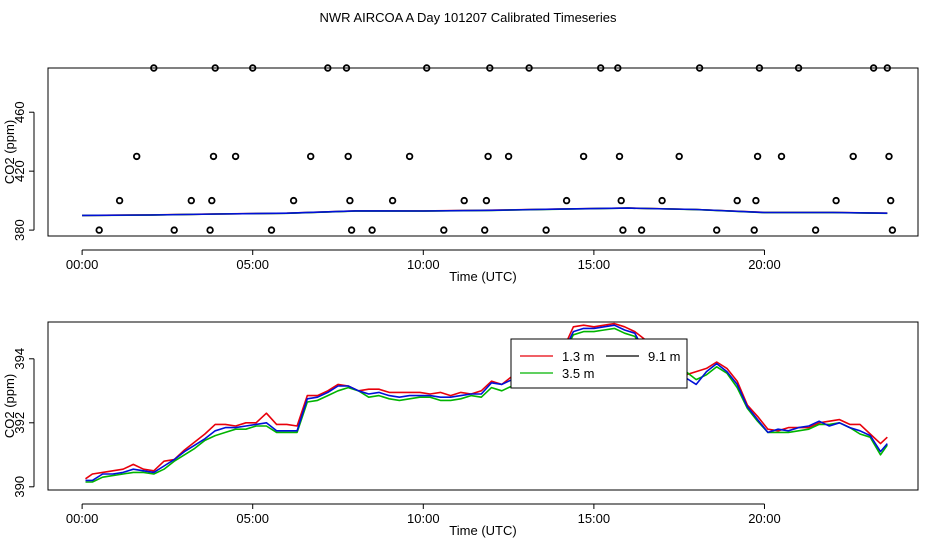 Image resolution: width=936 pixels, height=540 pixels. I want to click on legend: 1.3 m 3.5 m 9.1 m, so click(599, 363).